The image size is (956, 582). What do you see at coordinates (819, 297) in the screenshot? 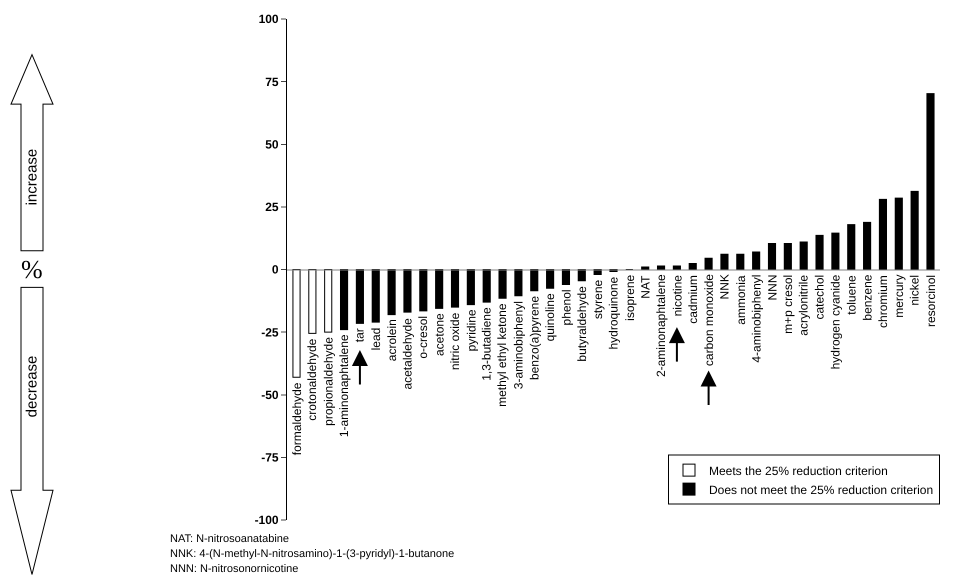
I see `x-tick-label: catechol` at bounding box center [819, 297].